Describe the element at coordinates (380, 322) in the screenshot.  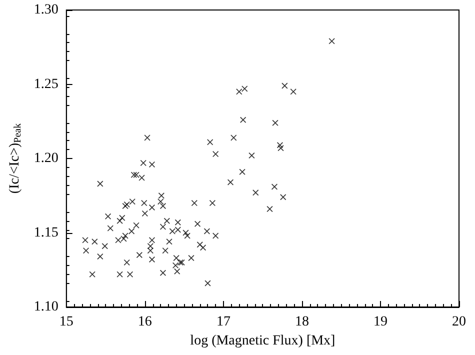
I see `x-tick-label: 19` at that location.